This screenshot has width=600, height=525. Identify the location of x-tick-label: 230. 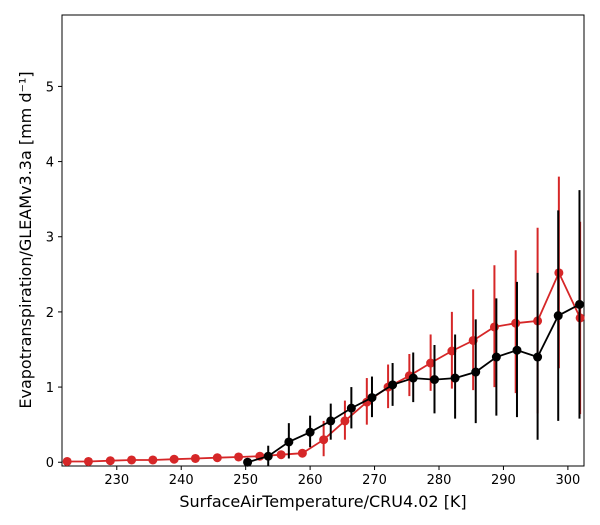
(116, 480).